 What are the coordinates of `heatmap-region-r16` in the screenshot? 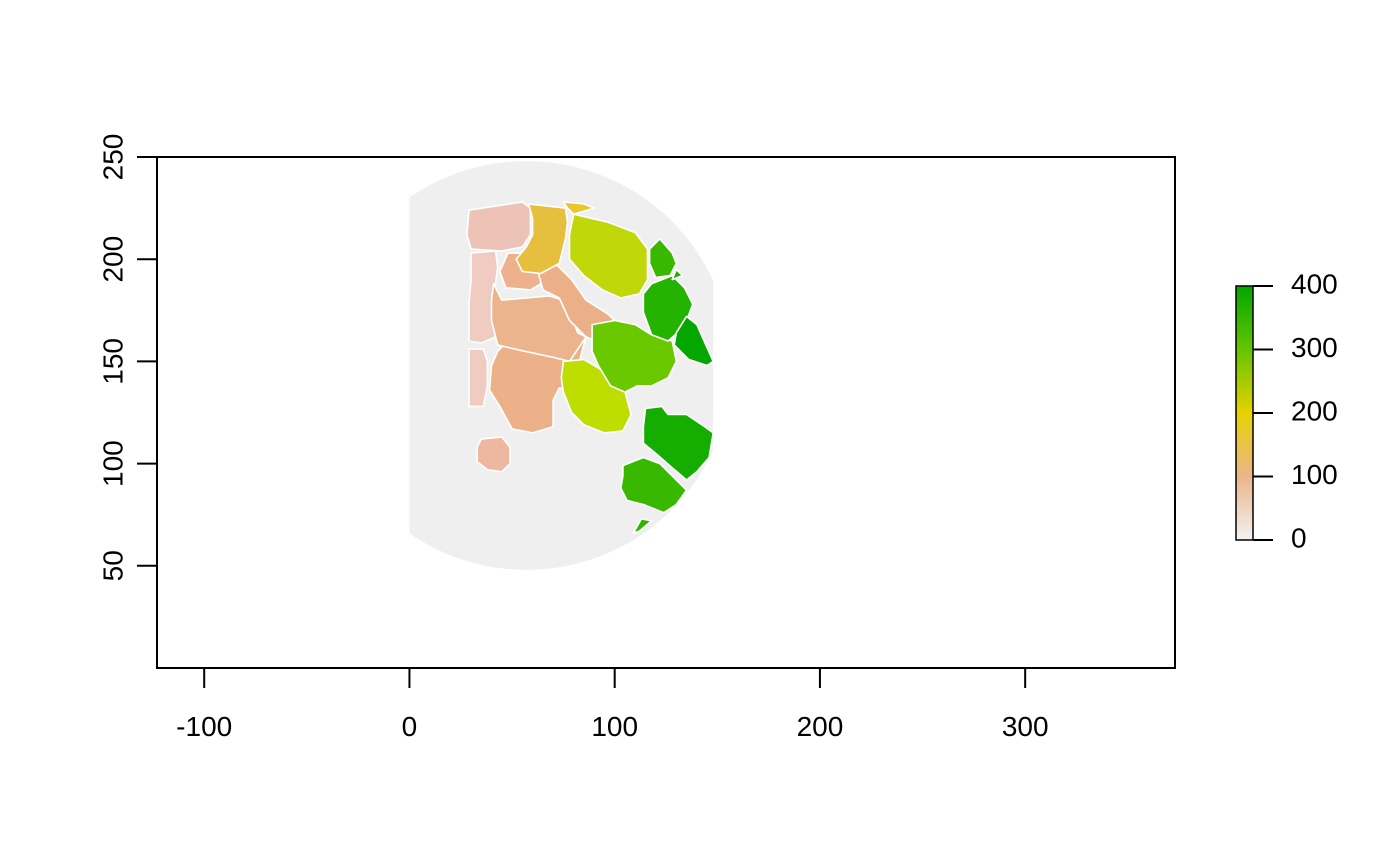 It's located at (677, 274).